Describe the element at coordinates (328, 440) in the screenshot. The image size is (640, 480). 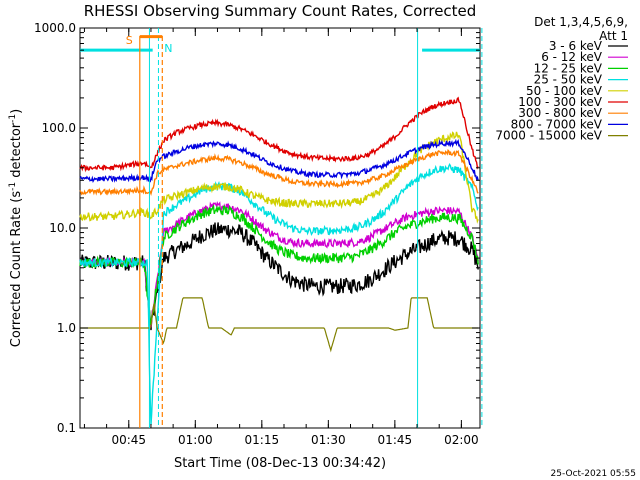
I see `x-tick-label: 01:30` at that location.